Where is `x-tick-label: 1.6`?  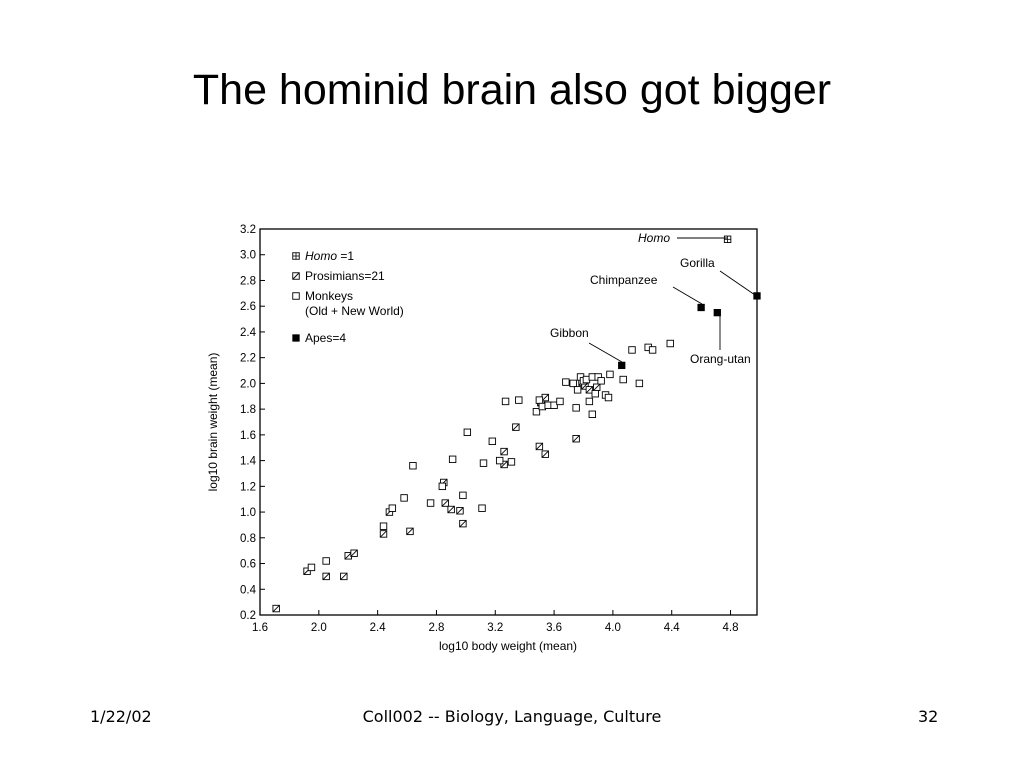 x-tick-label: 1.6 is located at coordinates (260, 628).